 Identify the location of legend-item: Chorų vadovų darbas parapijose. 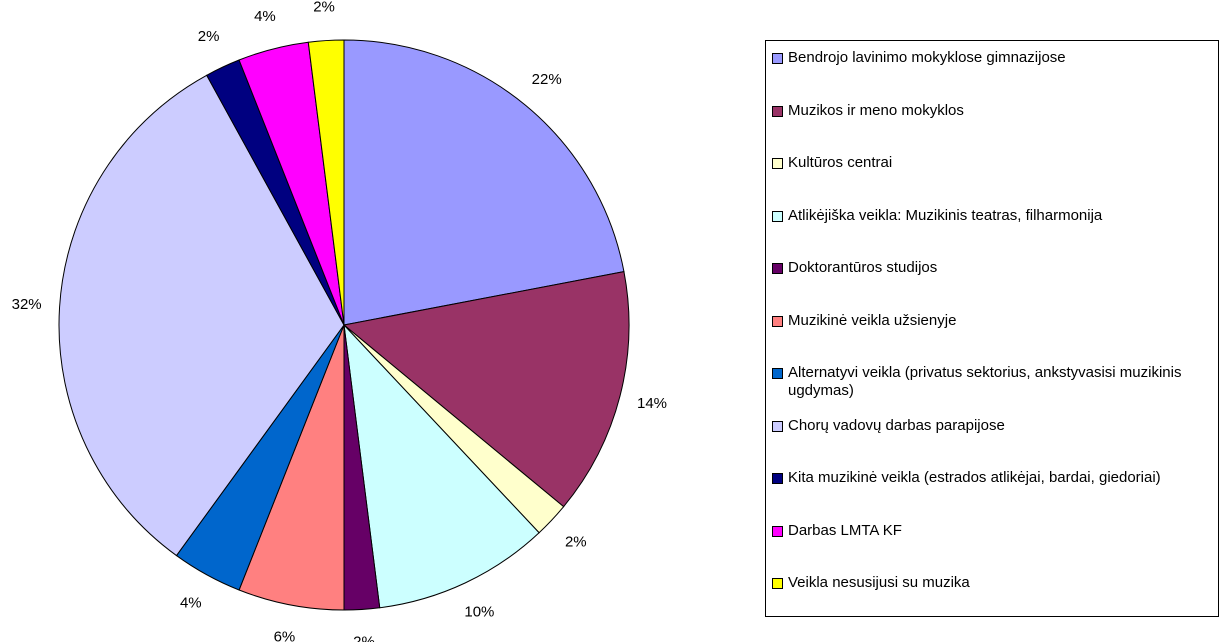
(995, 443).